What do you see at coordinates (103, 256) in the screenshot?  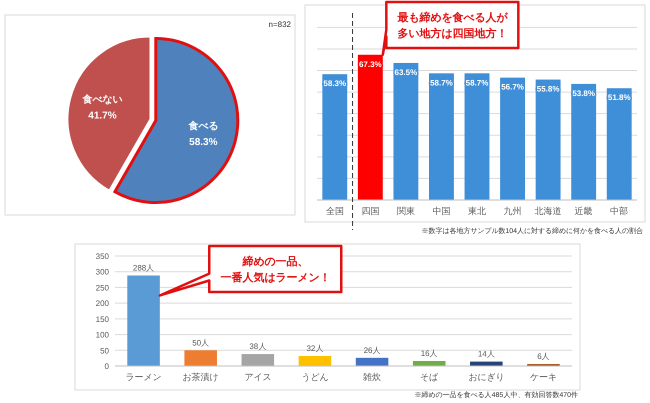 I see `y-tick-label: 350` at bounding box center [103, 256].